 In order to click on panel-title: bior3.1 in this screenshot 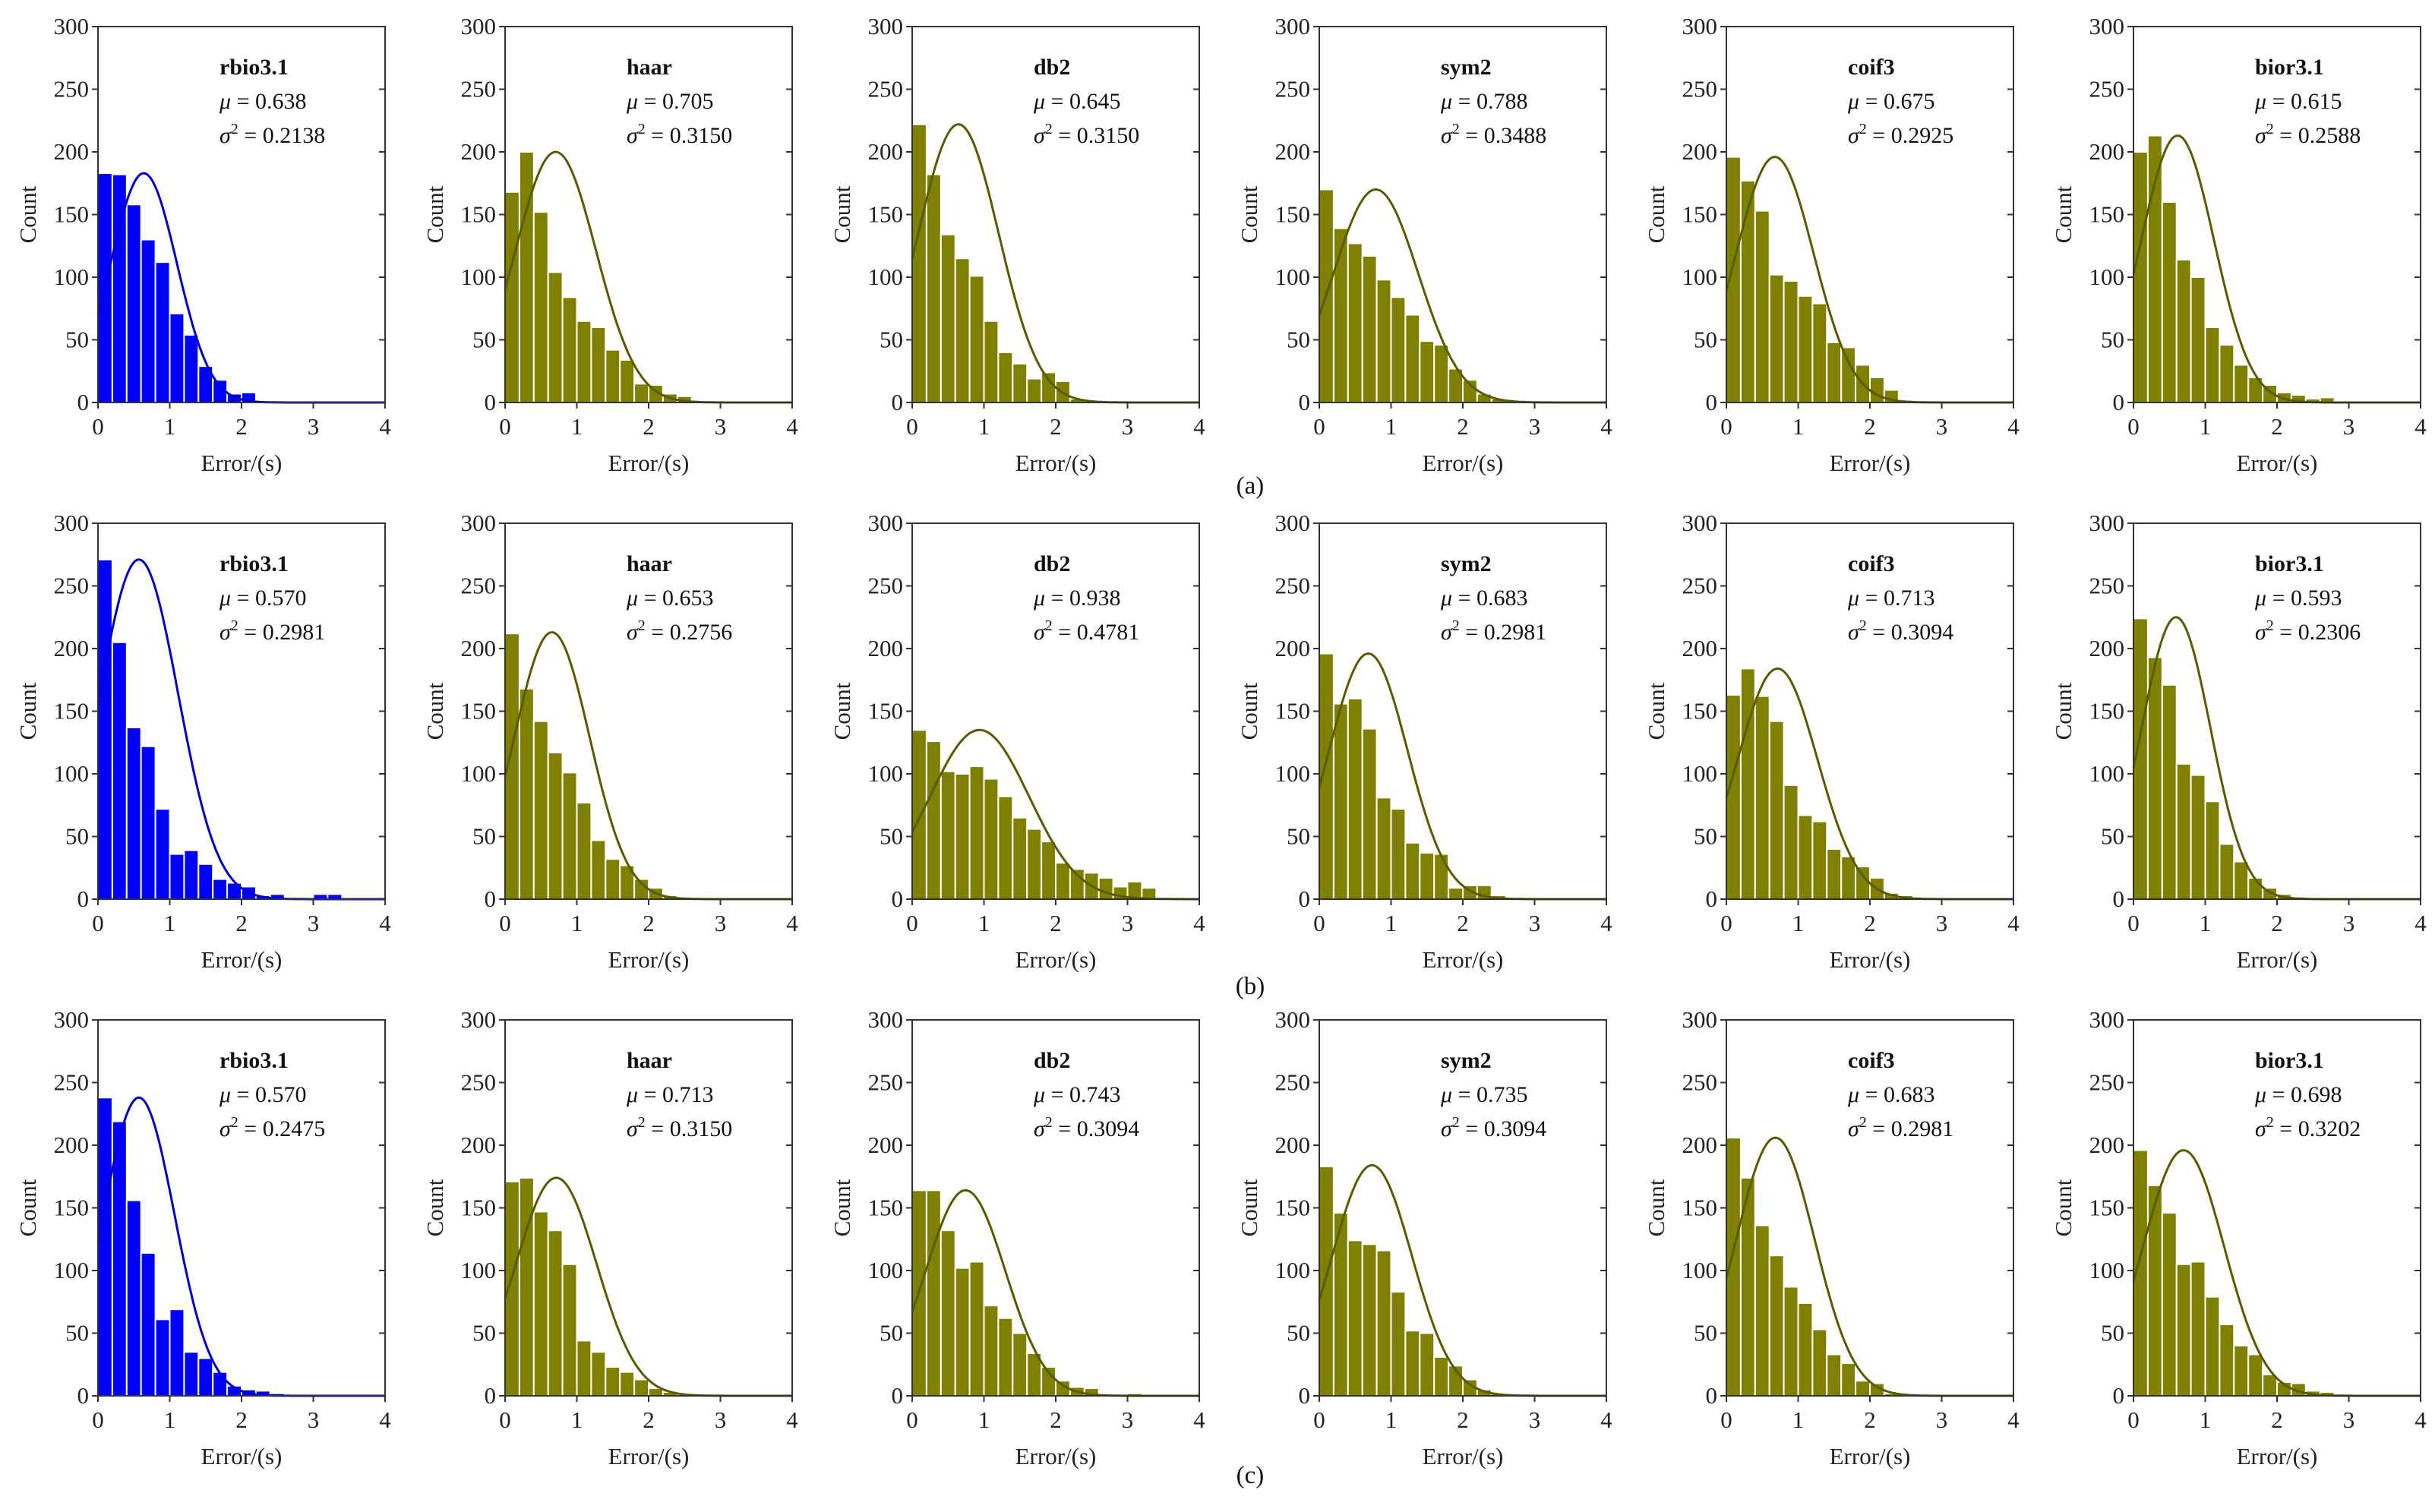, I will do `click(2289, 67)`.